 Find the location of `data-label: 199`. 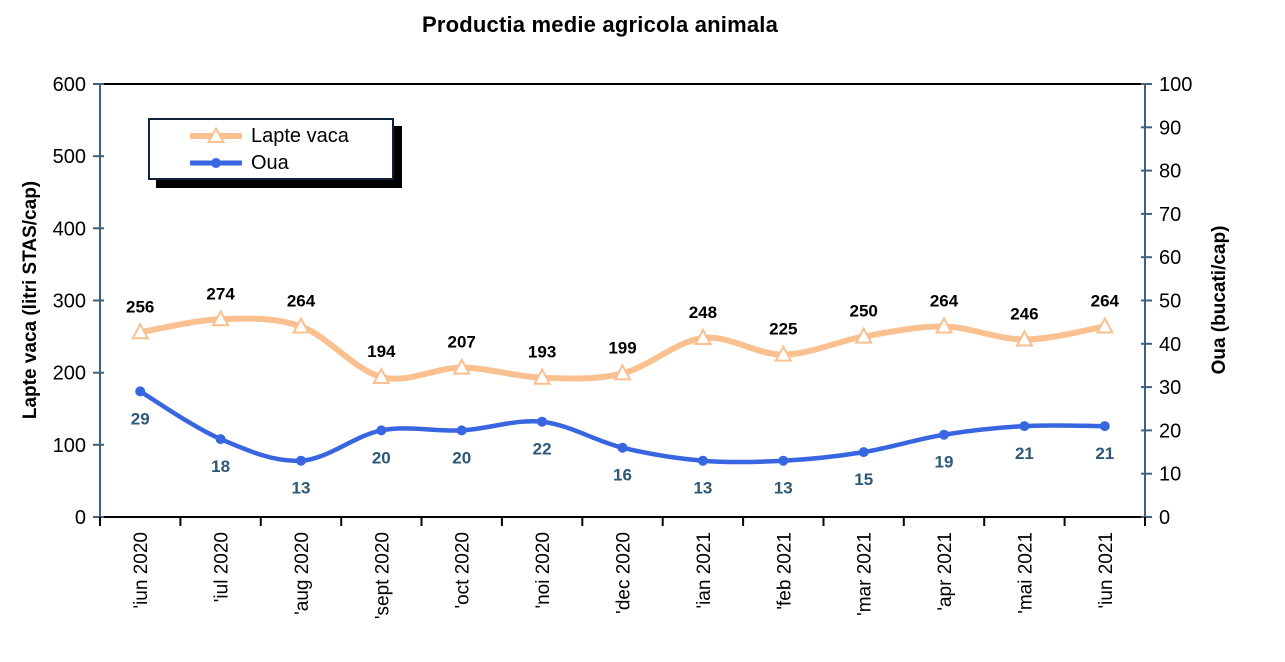

data-label: 199 is located at coordinates (622, 347).